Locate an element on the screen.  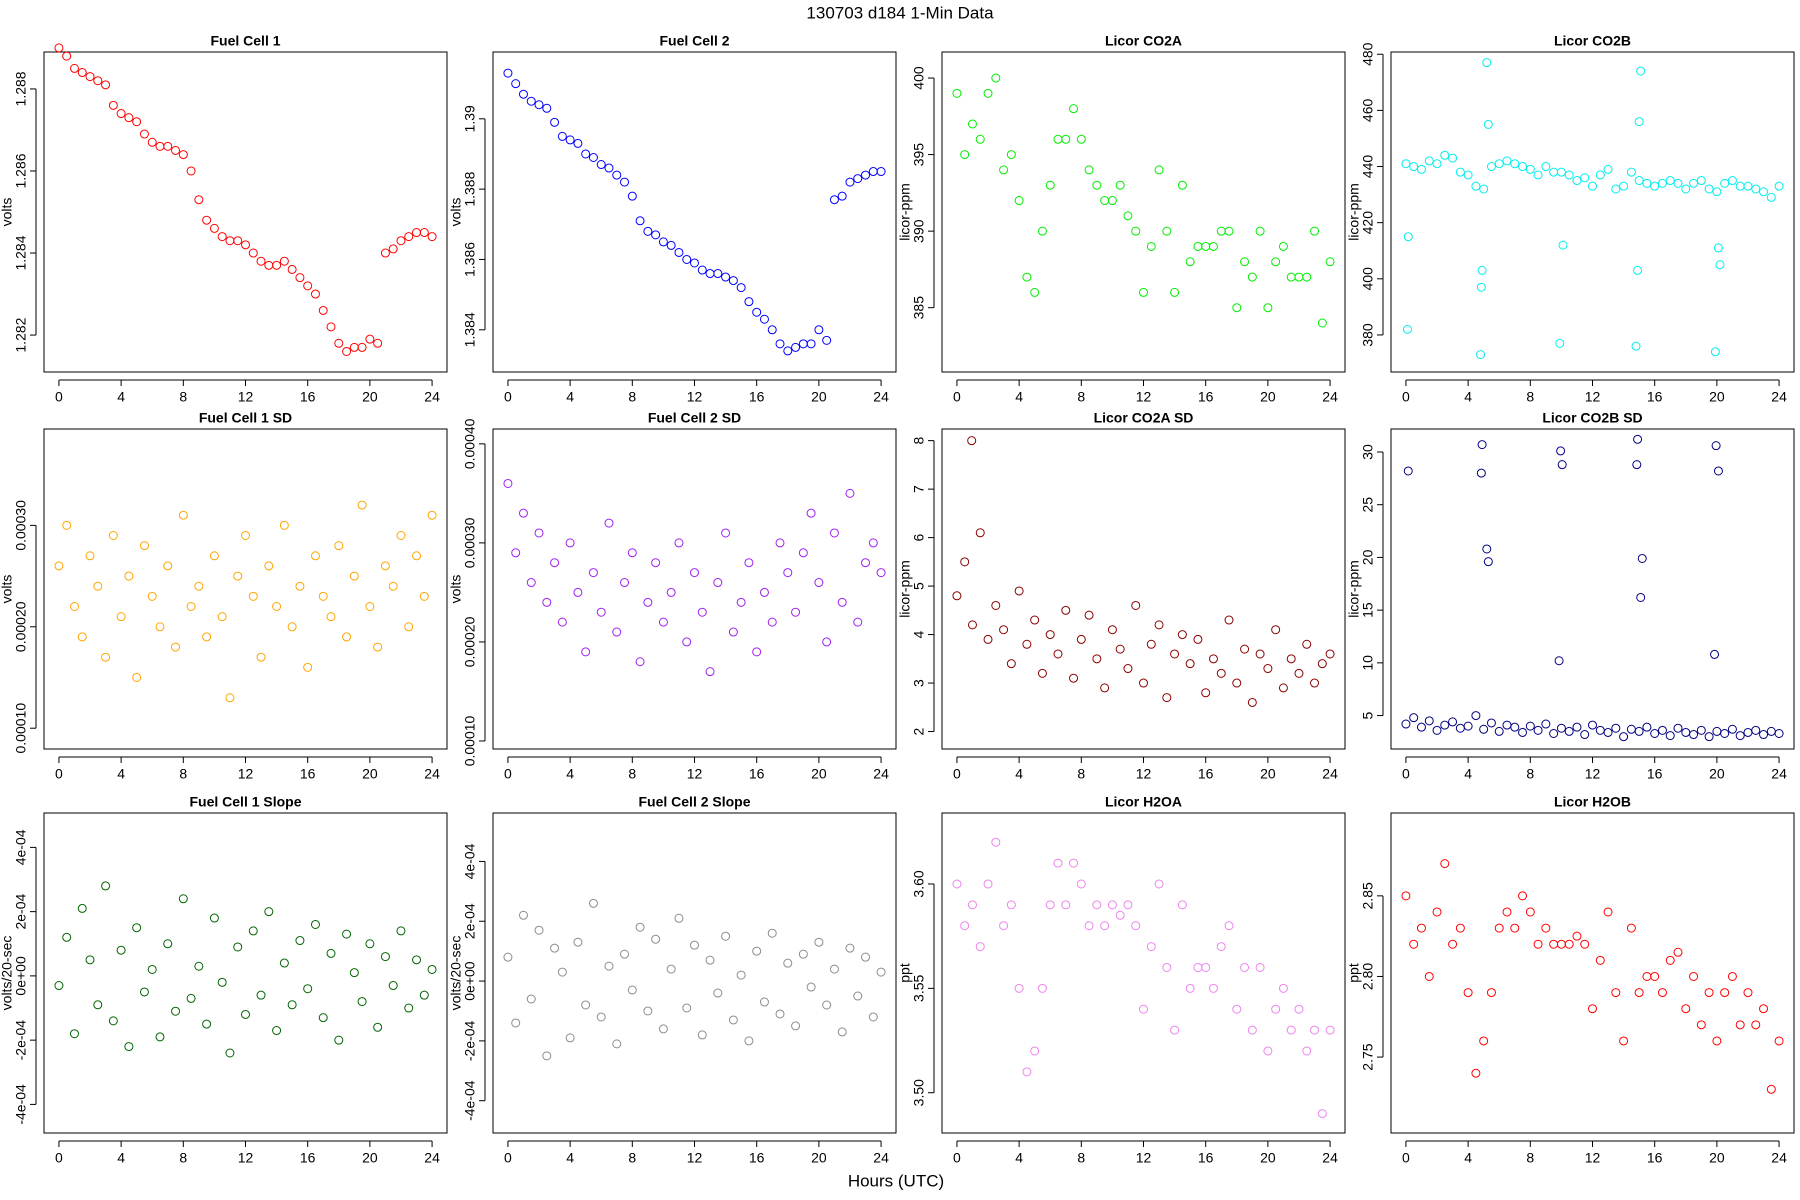
panel-title: Licor CO2A SD is located at coordinates (1144, 418).